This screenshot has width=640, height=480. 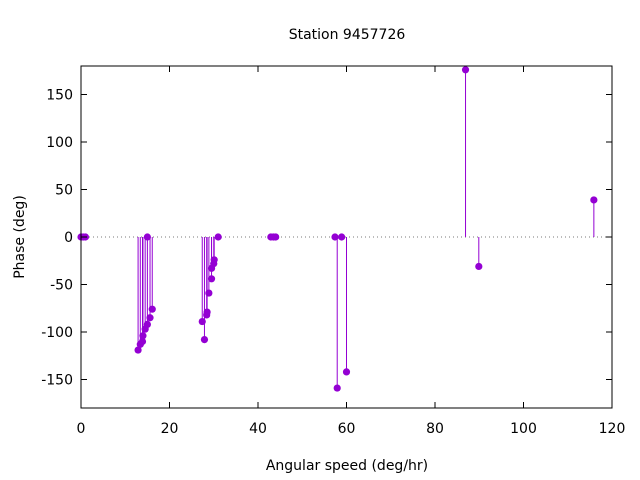 I want to click on x-tick-label: 120, so click(x=612, y=429).